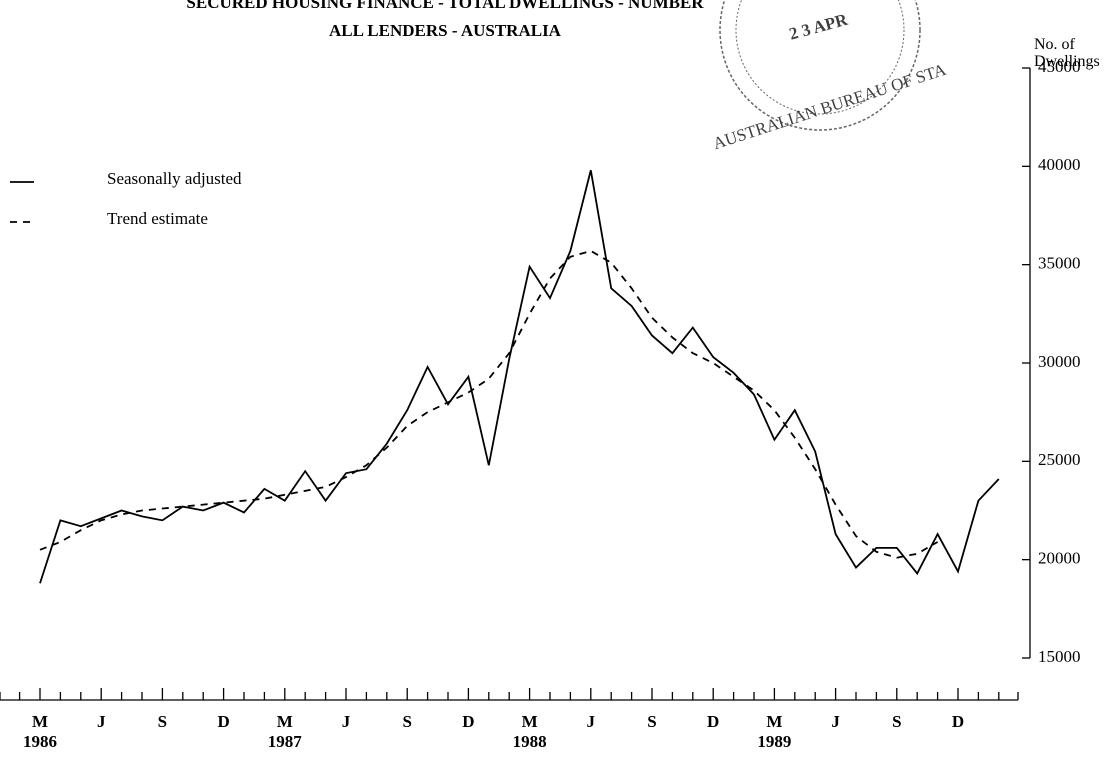 This screenshot has width=1120, height=779. I want to click on chart-subtitle: ALL LENDERS - AUSTRALIA, so click(445, 30).